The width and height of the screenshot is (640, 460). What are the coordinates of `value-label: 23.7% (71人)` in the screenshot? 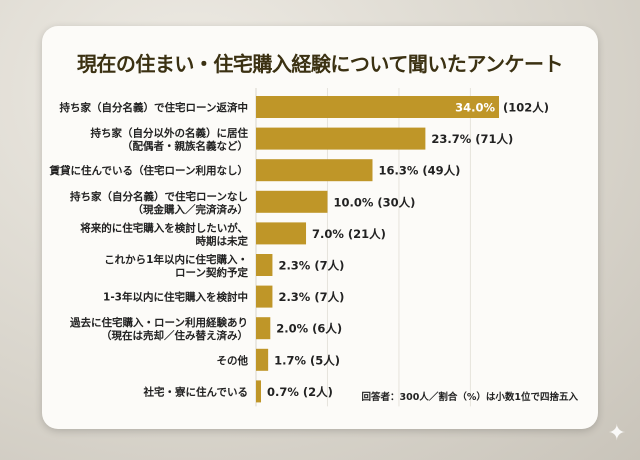 It's located at (472, 139).